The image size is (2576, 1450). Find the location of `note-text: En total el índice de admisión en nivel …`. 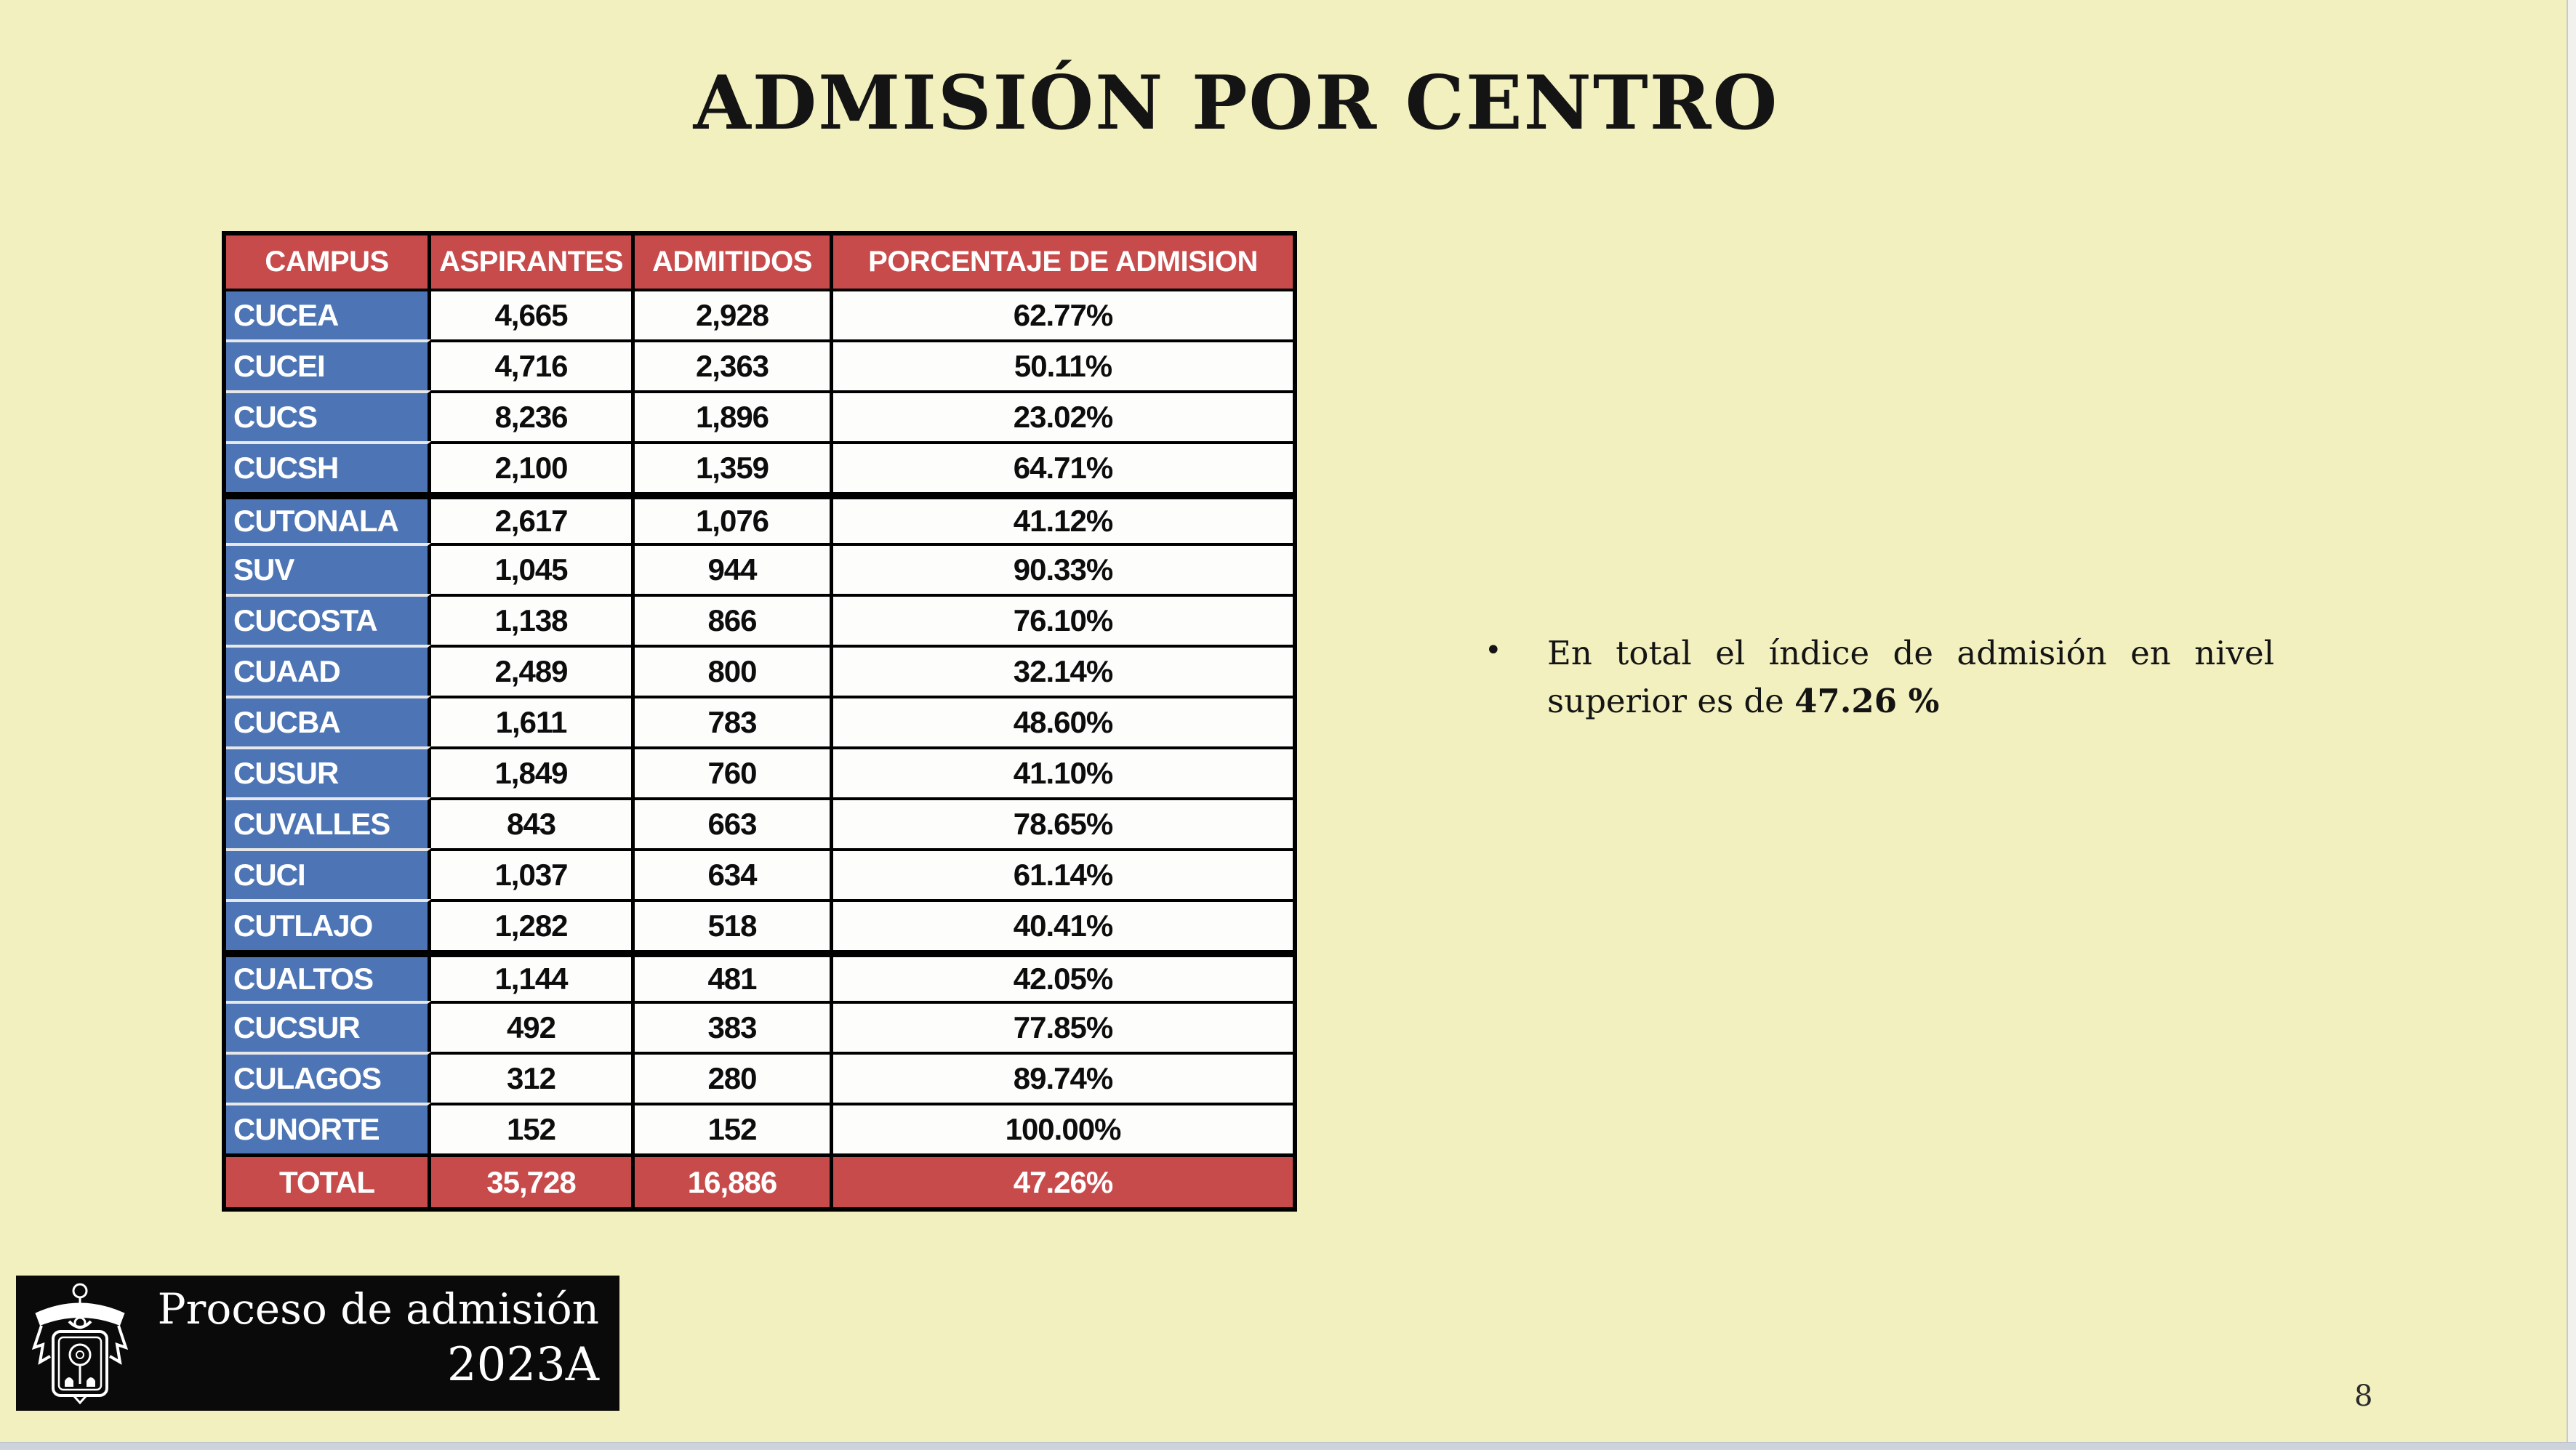

note-text: En total el índice de admisión en nivel … is located at coordinates (1910, 677).